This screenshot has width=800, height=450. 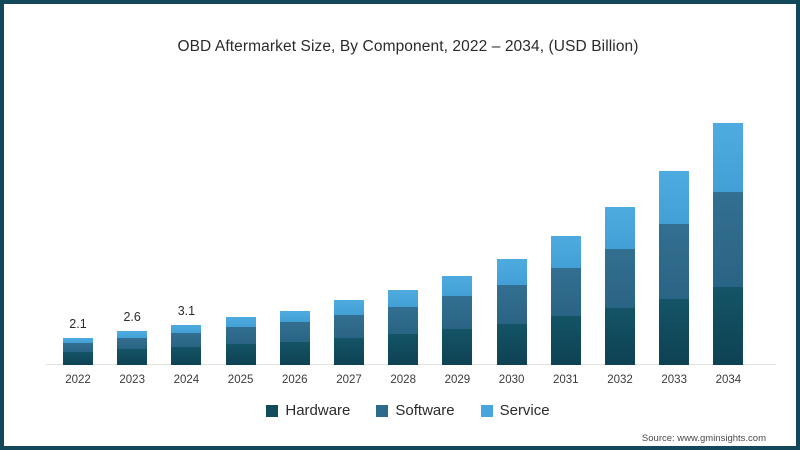 I want to click on source-attribution: Source: www.gminsights.com, so click(x=703, y=438).